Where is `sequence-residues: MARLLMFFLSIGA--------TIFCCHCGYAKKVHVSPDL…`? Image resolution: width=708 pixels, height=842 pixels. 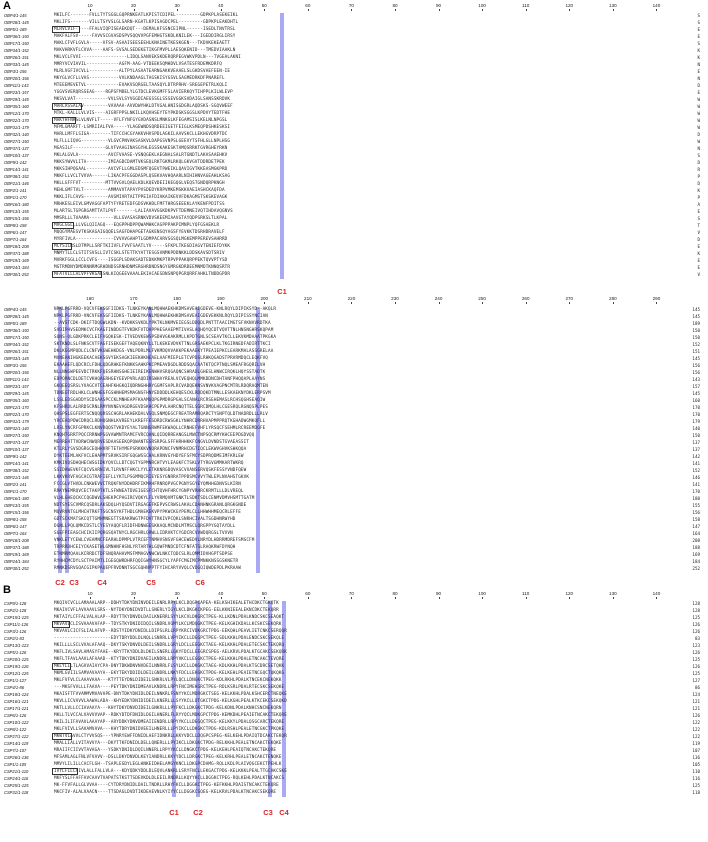 sequence-residues: MARLLMFFLSIGA--------TIFCCHCGYAKKVHVSPDL… is located at coordinates (141, 134).